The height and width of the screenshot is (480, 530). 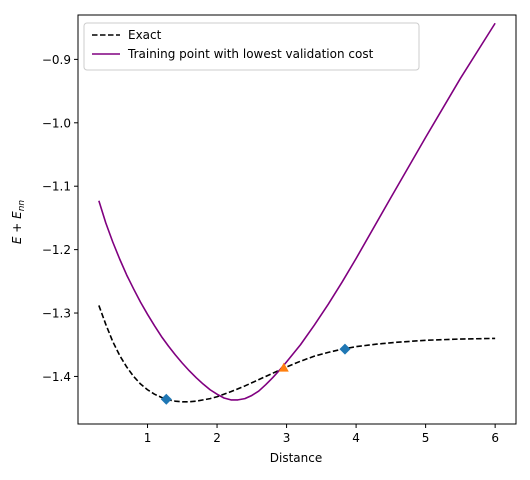 What do you see at coordinates (426, 438) in the screenshot?
I see `x-tick-label: 5` at bounding box center [426, 438].